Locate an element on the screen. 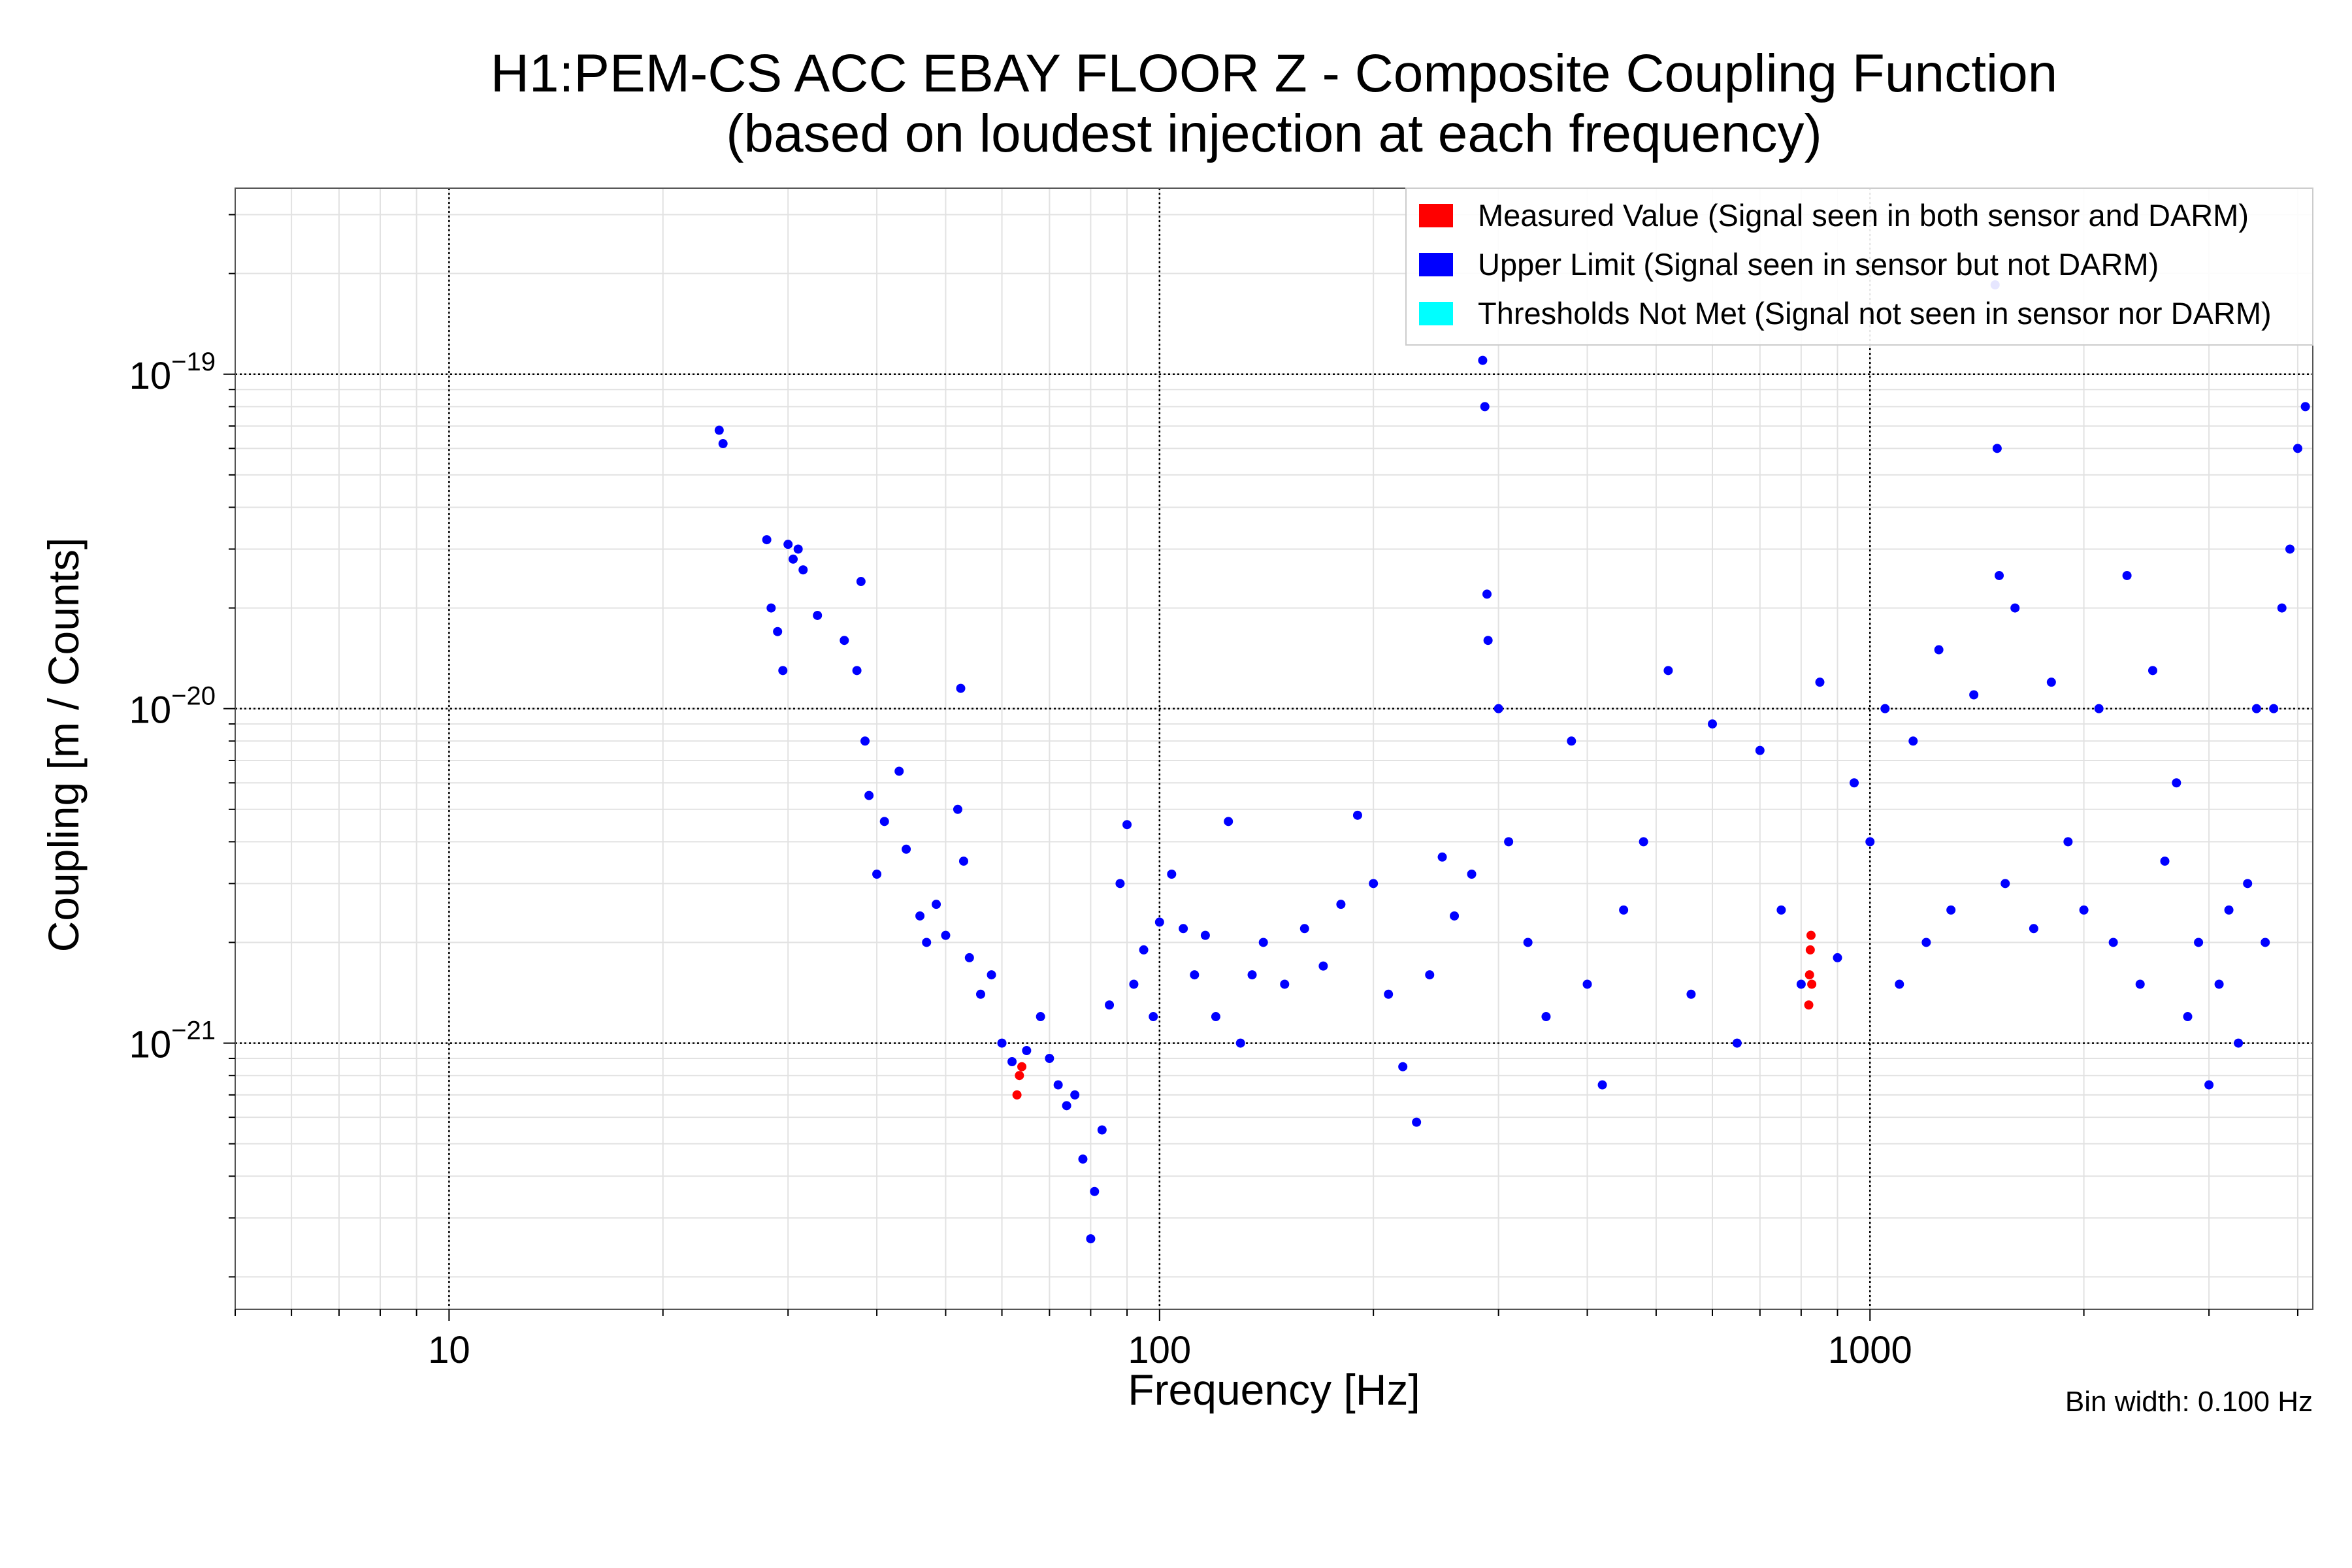 The height and width of the screenshot is (1568, 2352). y-axis-ticks: 10−21 10−20 10−19 is located at coordinates (182, 746).